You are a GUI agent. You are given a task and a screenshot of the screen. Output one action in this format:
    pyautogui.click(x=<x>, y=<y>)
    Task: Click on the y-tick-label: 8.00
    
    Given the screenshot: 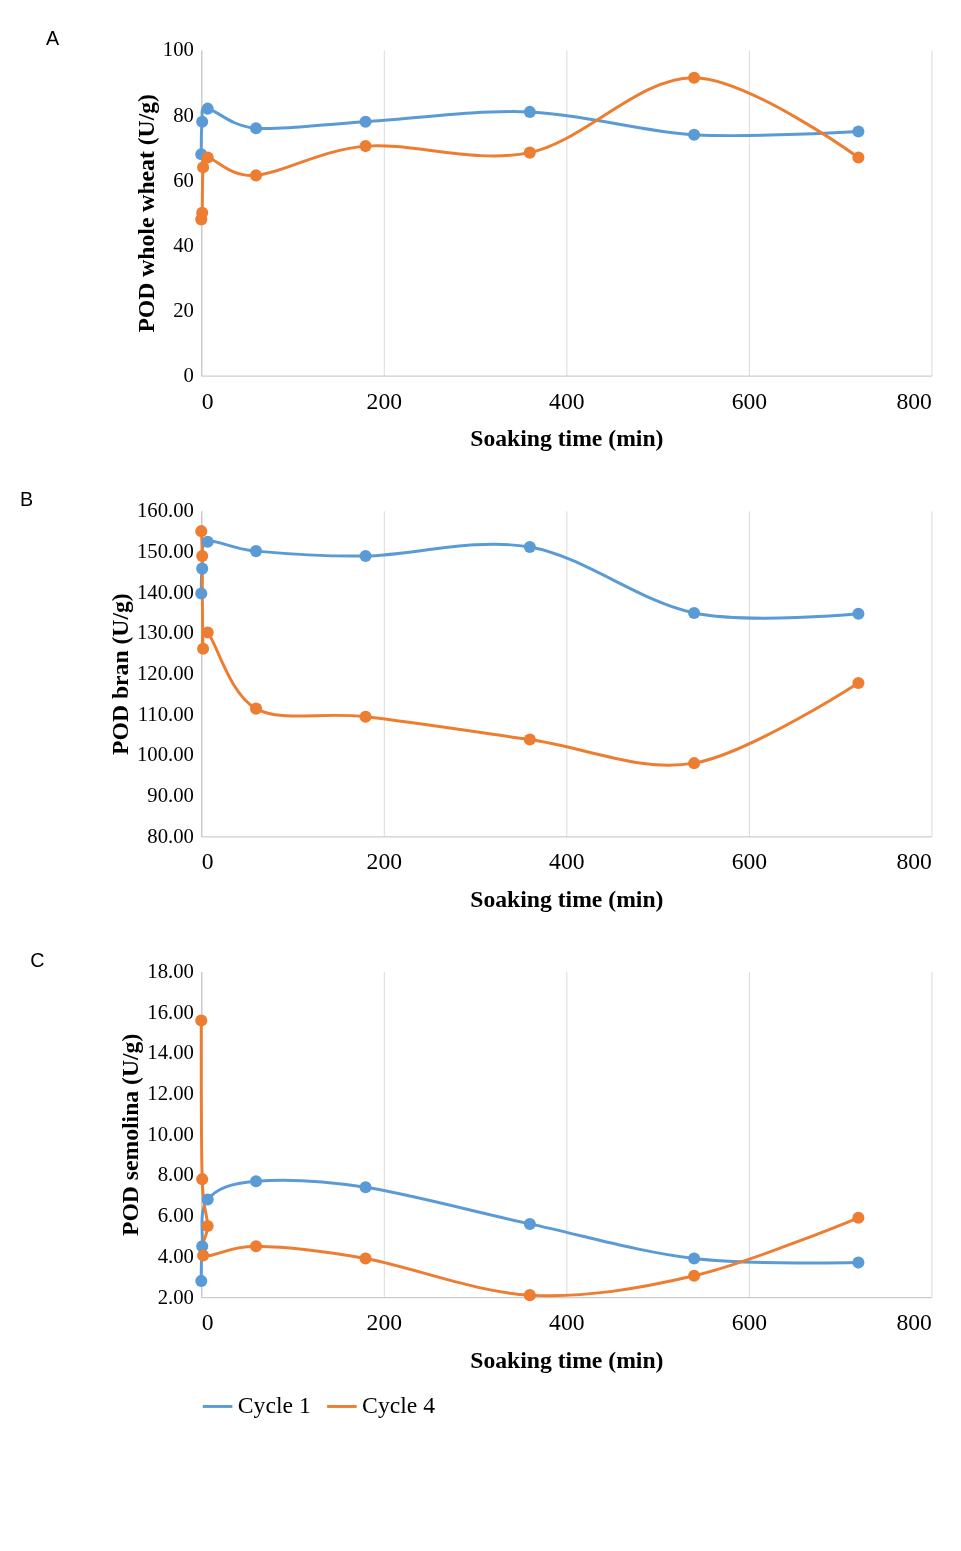 What is the action you would take?
    pyautogui.click(x=175, y=1174)
    